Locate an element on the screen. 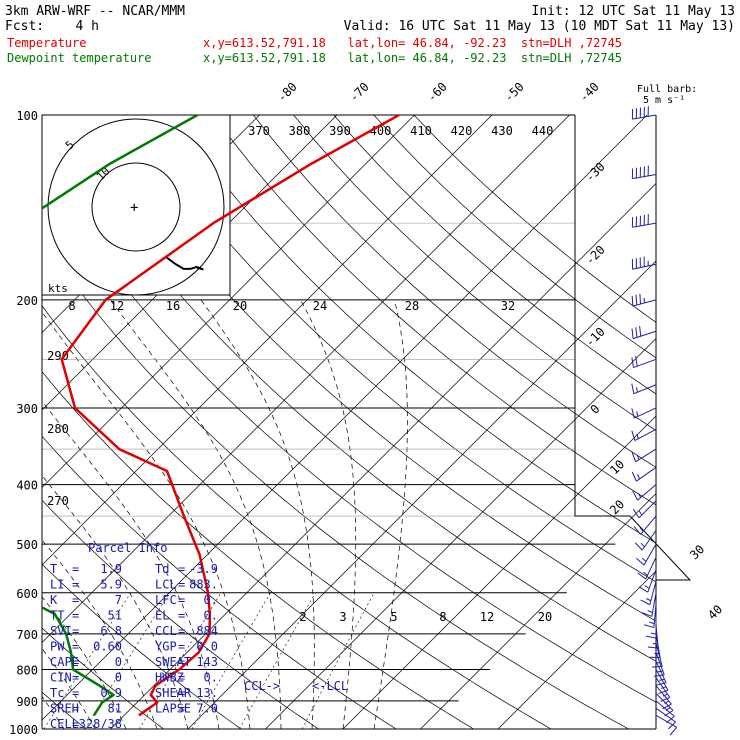  isotherm-tick-label: 10 is located at coordinates (617, 467).